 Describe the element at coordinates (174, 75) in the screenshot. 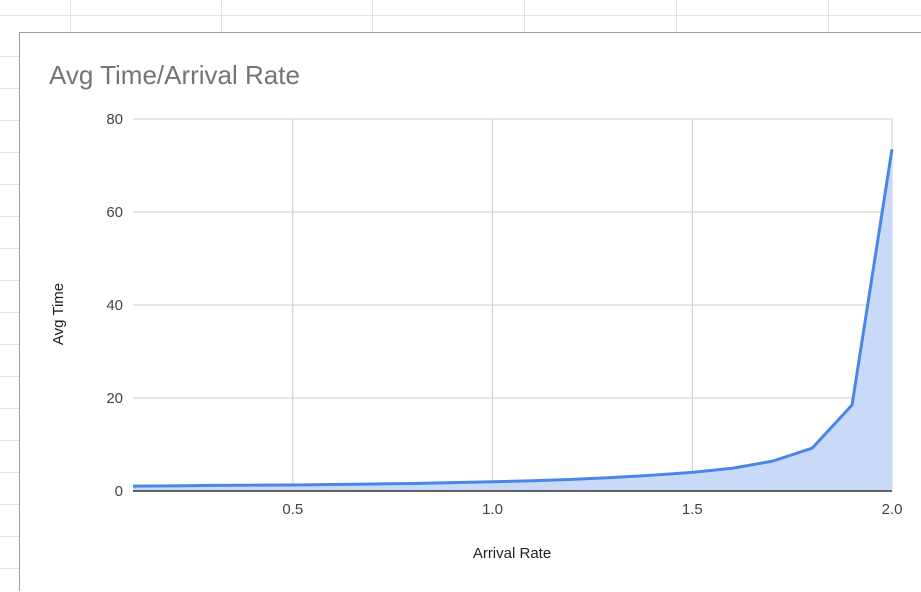

I see `chart-title: Avg Time/Arrival Rate` at that location.